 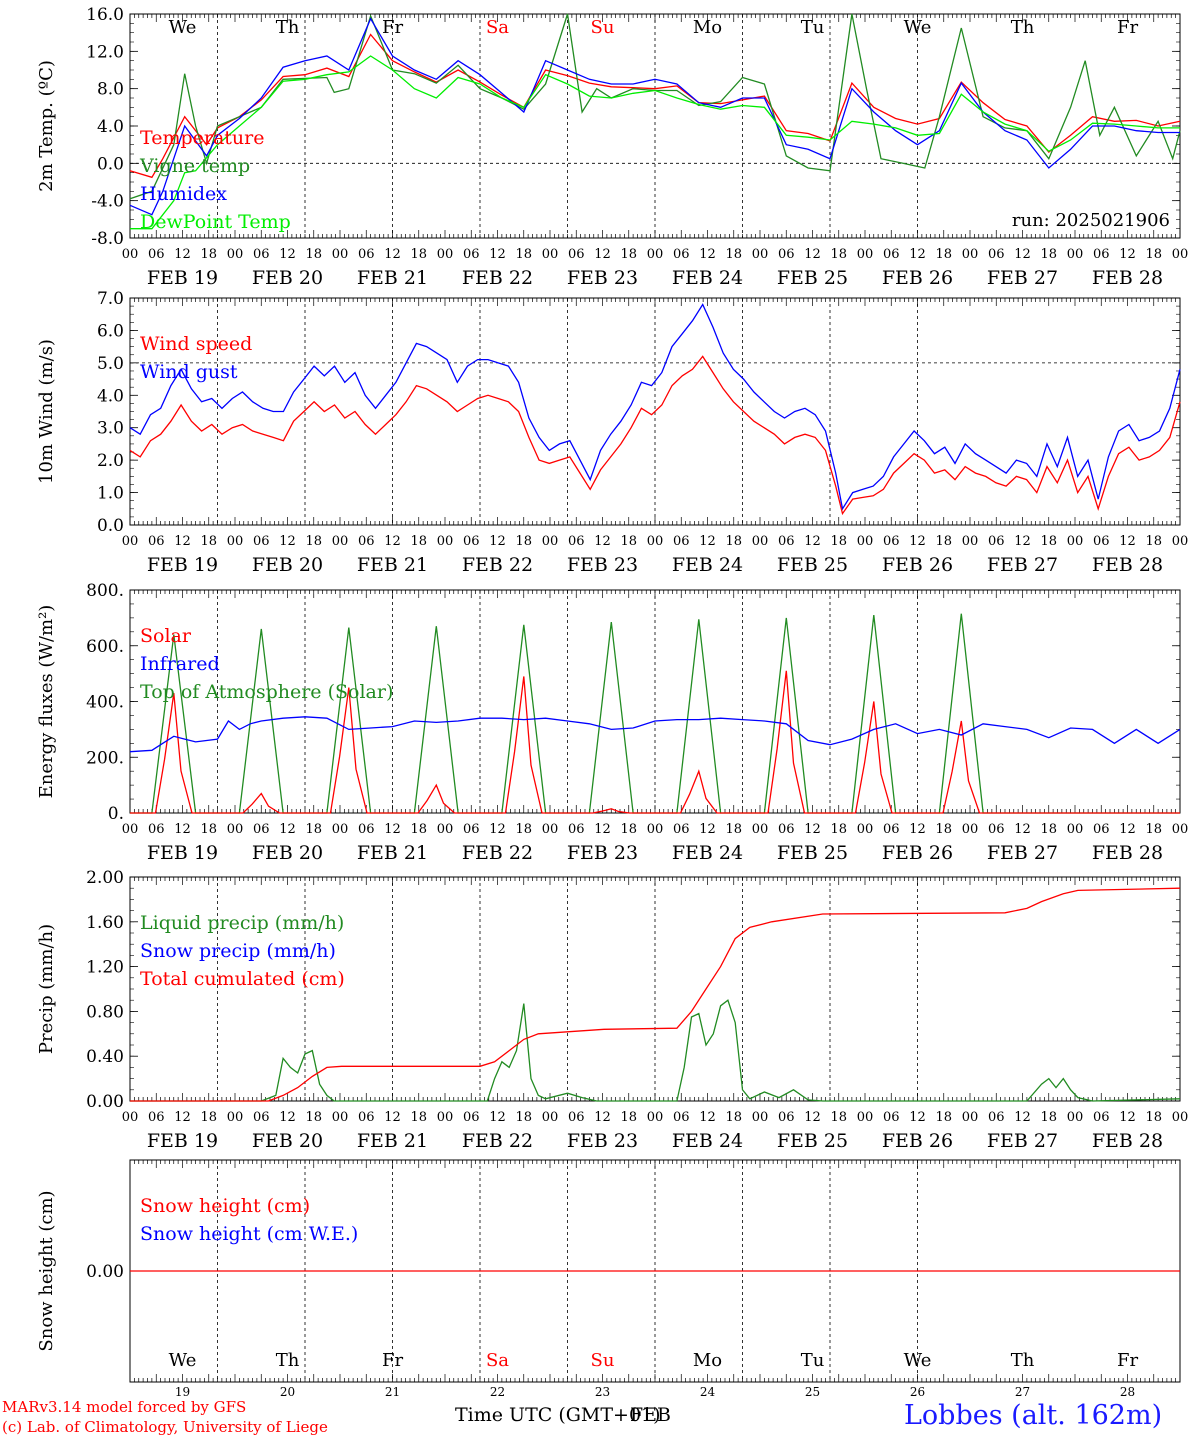 What do you see at coordinates (288, 27) in the screenshot?
I see `panel-1-day-name: Th` at bounding box center [288, 27].